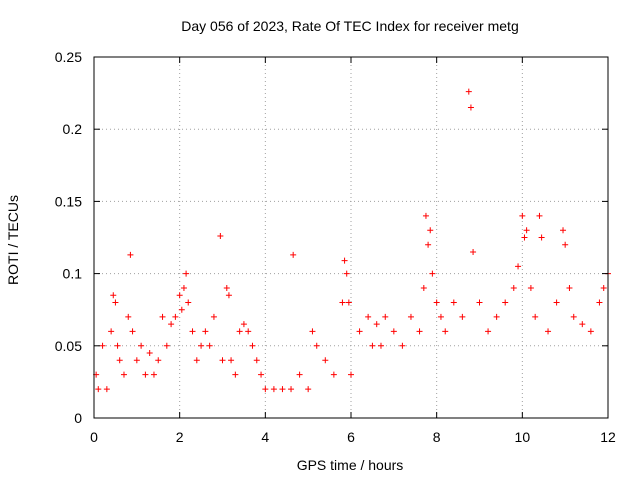  Describe the element at coordinates (350, 465) in the screenshot. I see `x-axis-label: GPS time / hours` at that location.